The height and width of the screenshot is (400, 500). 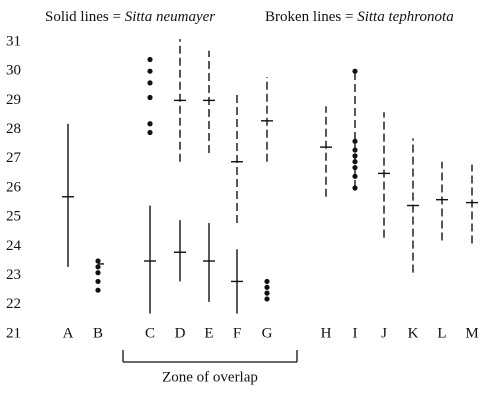 What do you see at coordinates (210, 377) in the screenshot?
I see `annotation: Zone of overlap` at bounding box center [210, 377].